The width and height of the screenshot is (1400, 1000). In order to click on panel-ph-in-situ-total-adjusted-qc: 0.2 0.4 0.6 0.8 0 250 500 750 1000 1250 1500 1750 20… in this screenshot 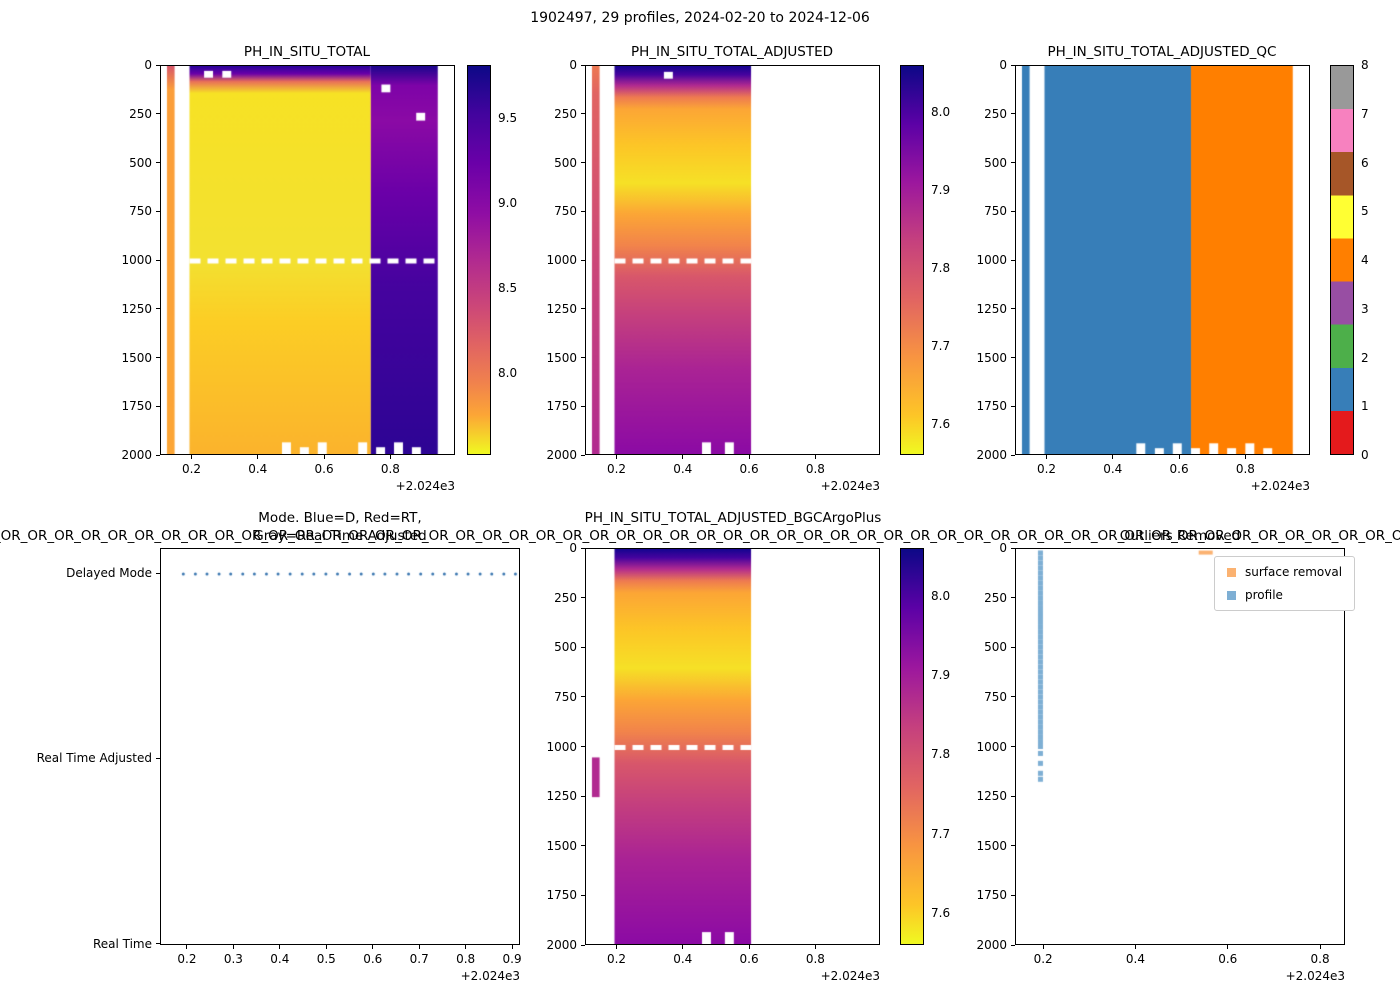, I will do `click(1143, 275)`.